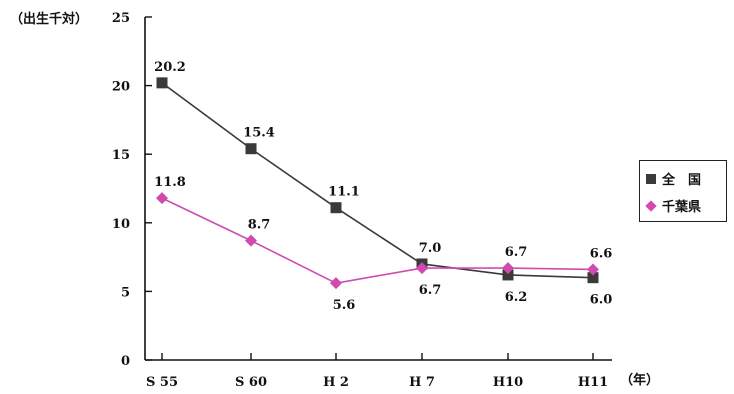 Image resolution: width=734 pixels, height=394 pixels. I want to click on x-tick-label: S 60, so click(251, 382).